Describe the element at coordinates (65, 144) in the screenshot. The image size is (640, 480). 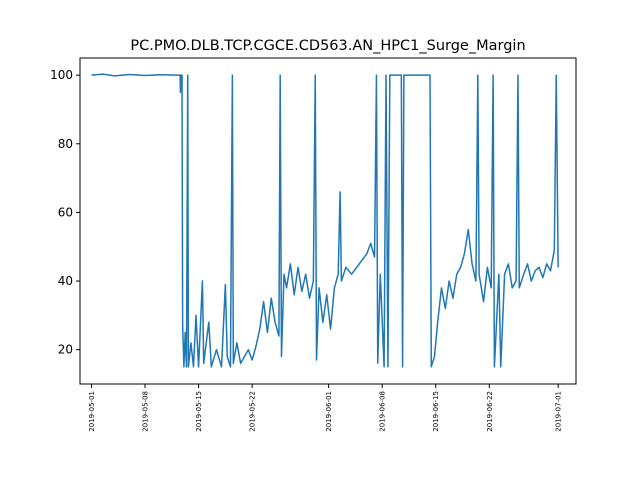
I see `y-tick-label: 80` at that location.